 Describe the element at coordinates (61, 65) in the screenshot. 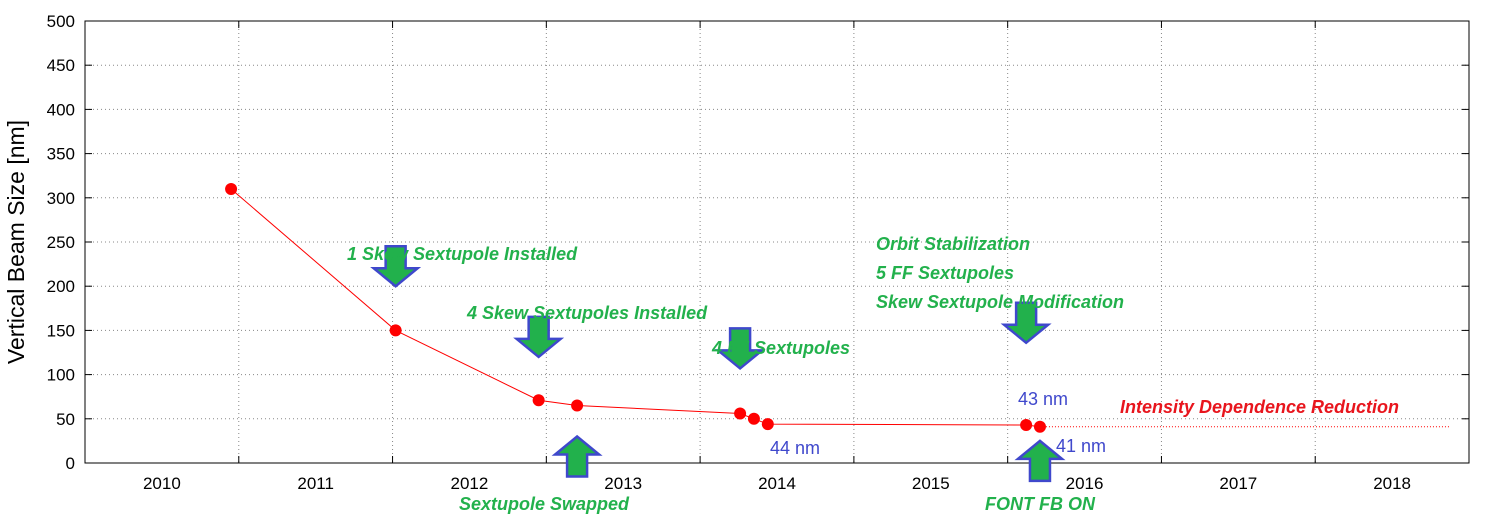

I see `y-tick-label: 450` at that location.